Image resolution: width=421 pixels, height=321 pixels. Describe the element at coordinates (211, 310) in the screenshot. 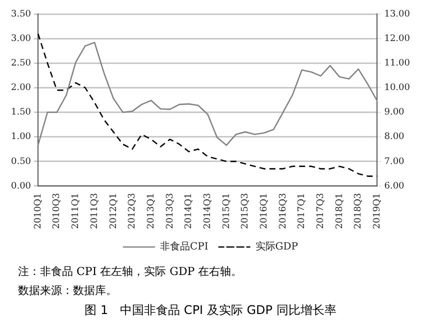

I see `text: 图 1 中国非食品 CPI 及实际 GDP 同比增长率` at that location.